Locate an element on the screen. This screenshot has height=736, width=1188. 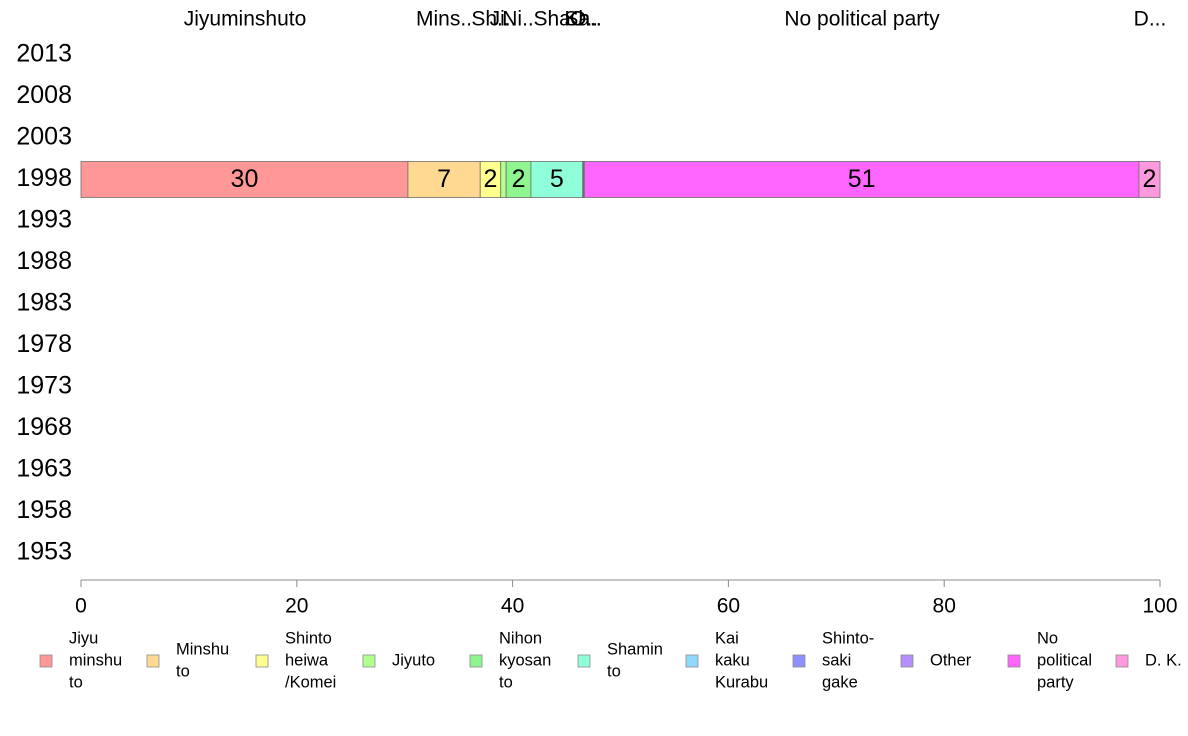
y-tick-label: 2008 is located at coordinates (44, 95).